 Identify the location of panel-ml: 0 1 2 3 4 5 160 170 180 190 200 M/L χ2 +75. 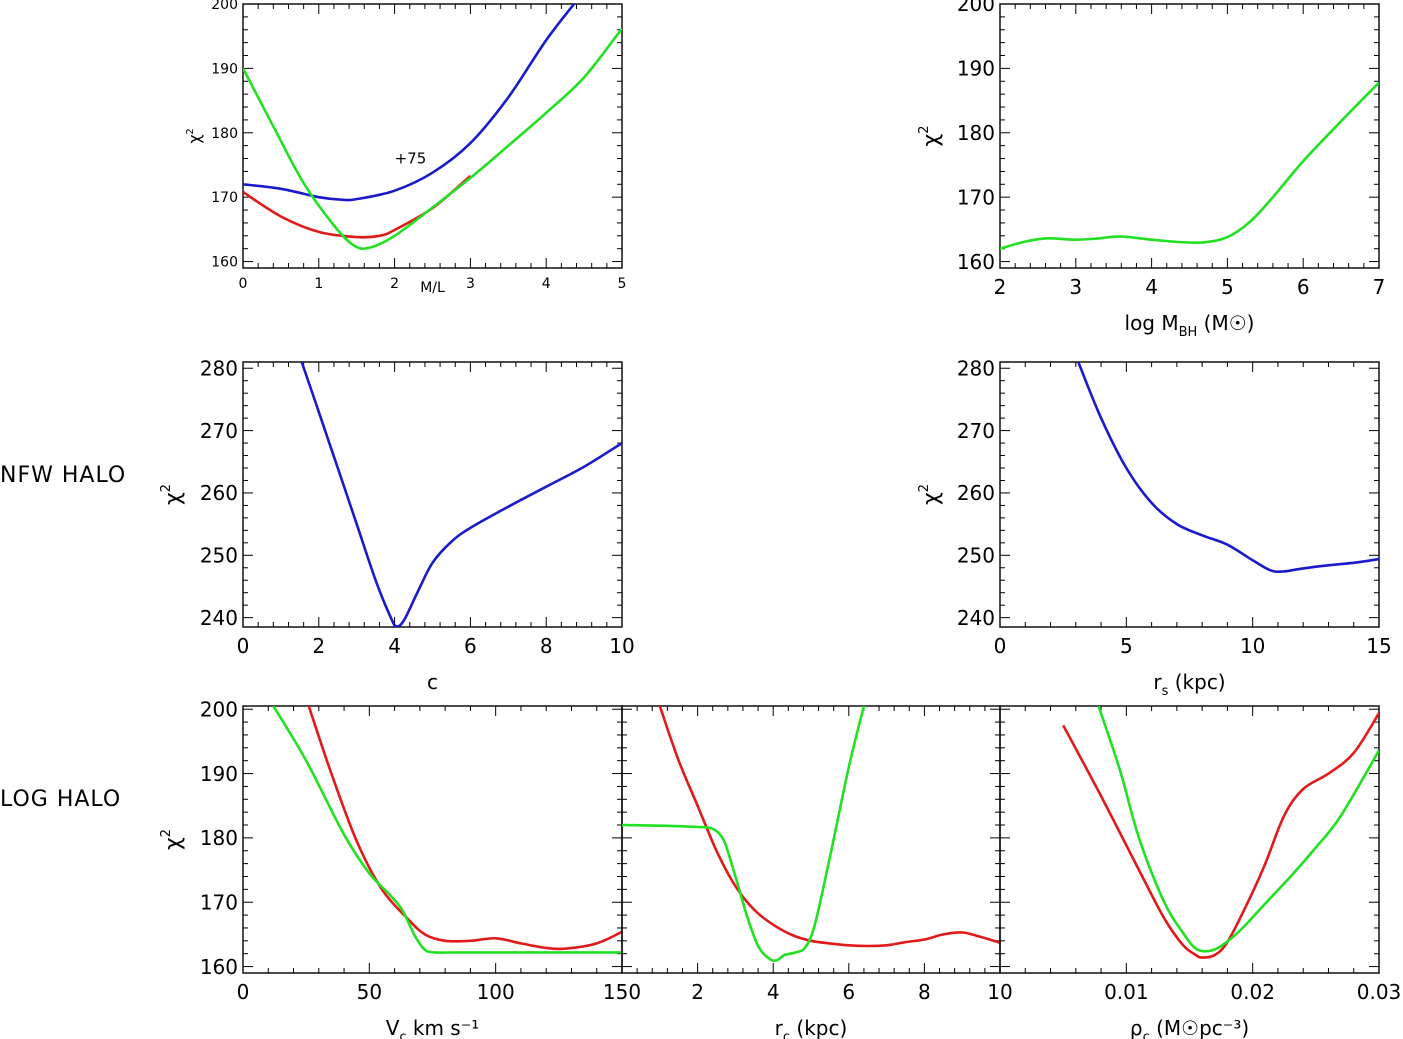
(406, 148).